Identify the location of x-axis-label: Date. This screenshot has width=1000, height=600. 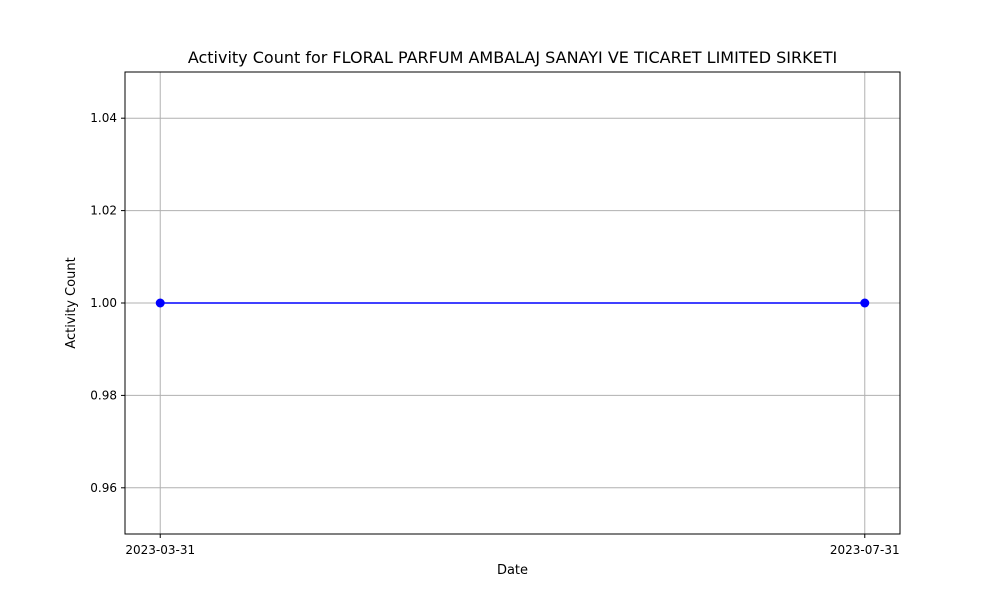
(512, 570).